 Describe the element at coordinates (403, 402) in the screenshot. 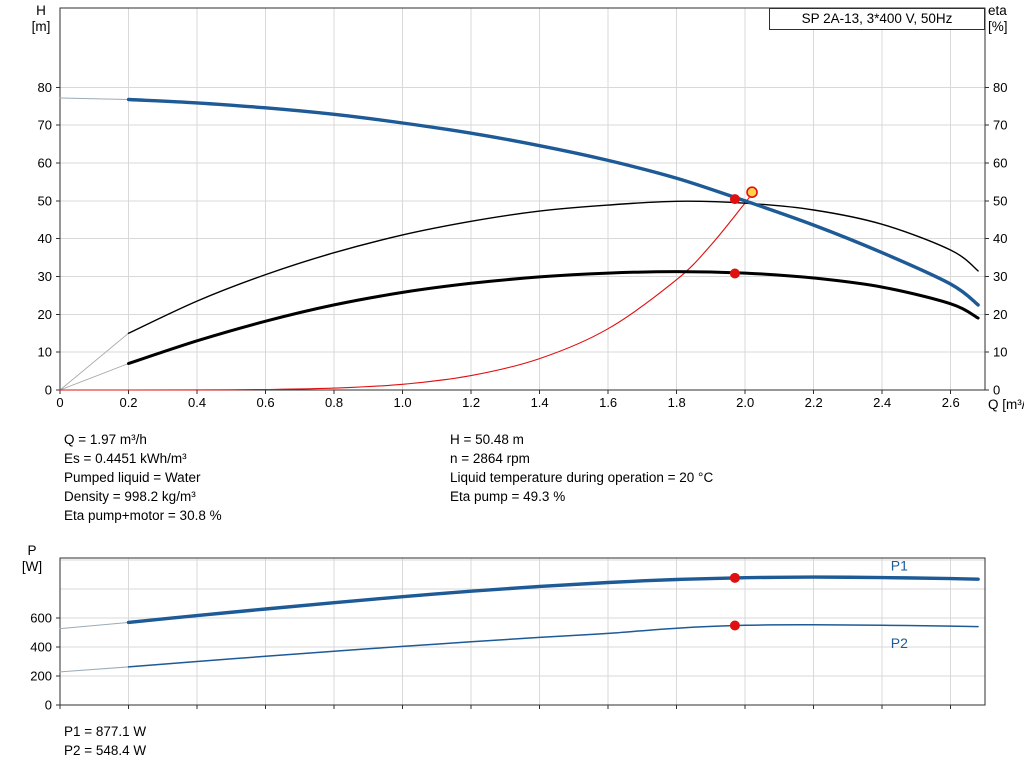

I see `x-tick-label: 1.0` at that location.